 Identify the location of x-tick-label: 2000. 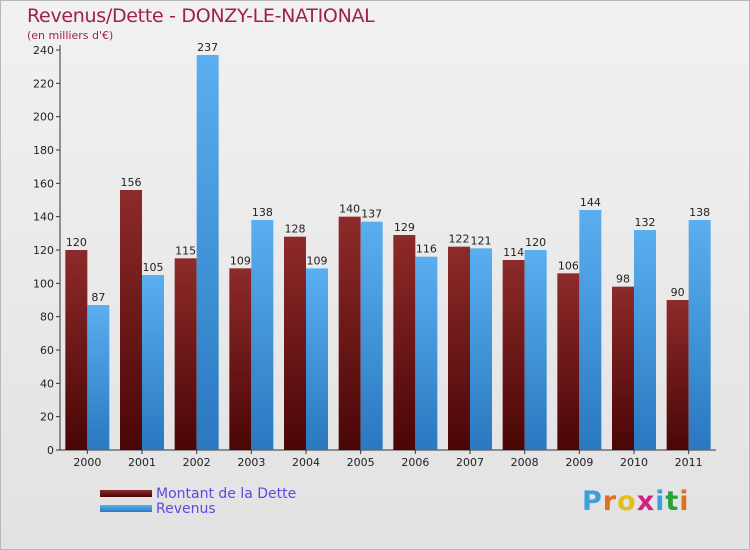
(87, 462).